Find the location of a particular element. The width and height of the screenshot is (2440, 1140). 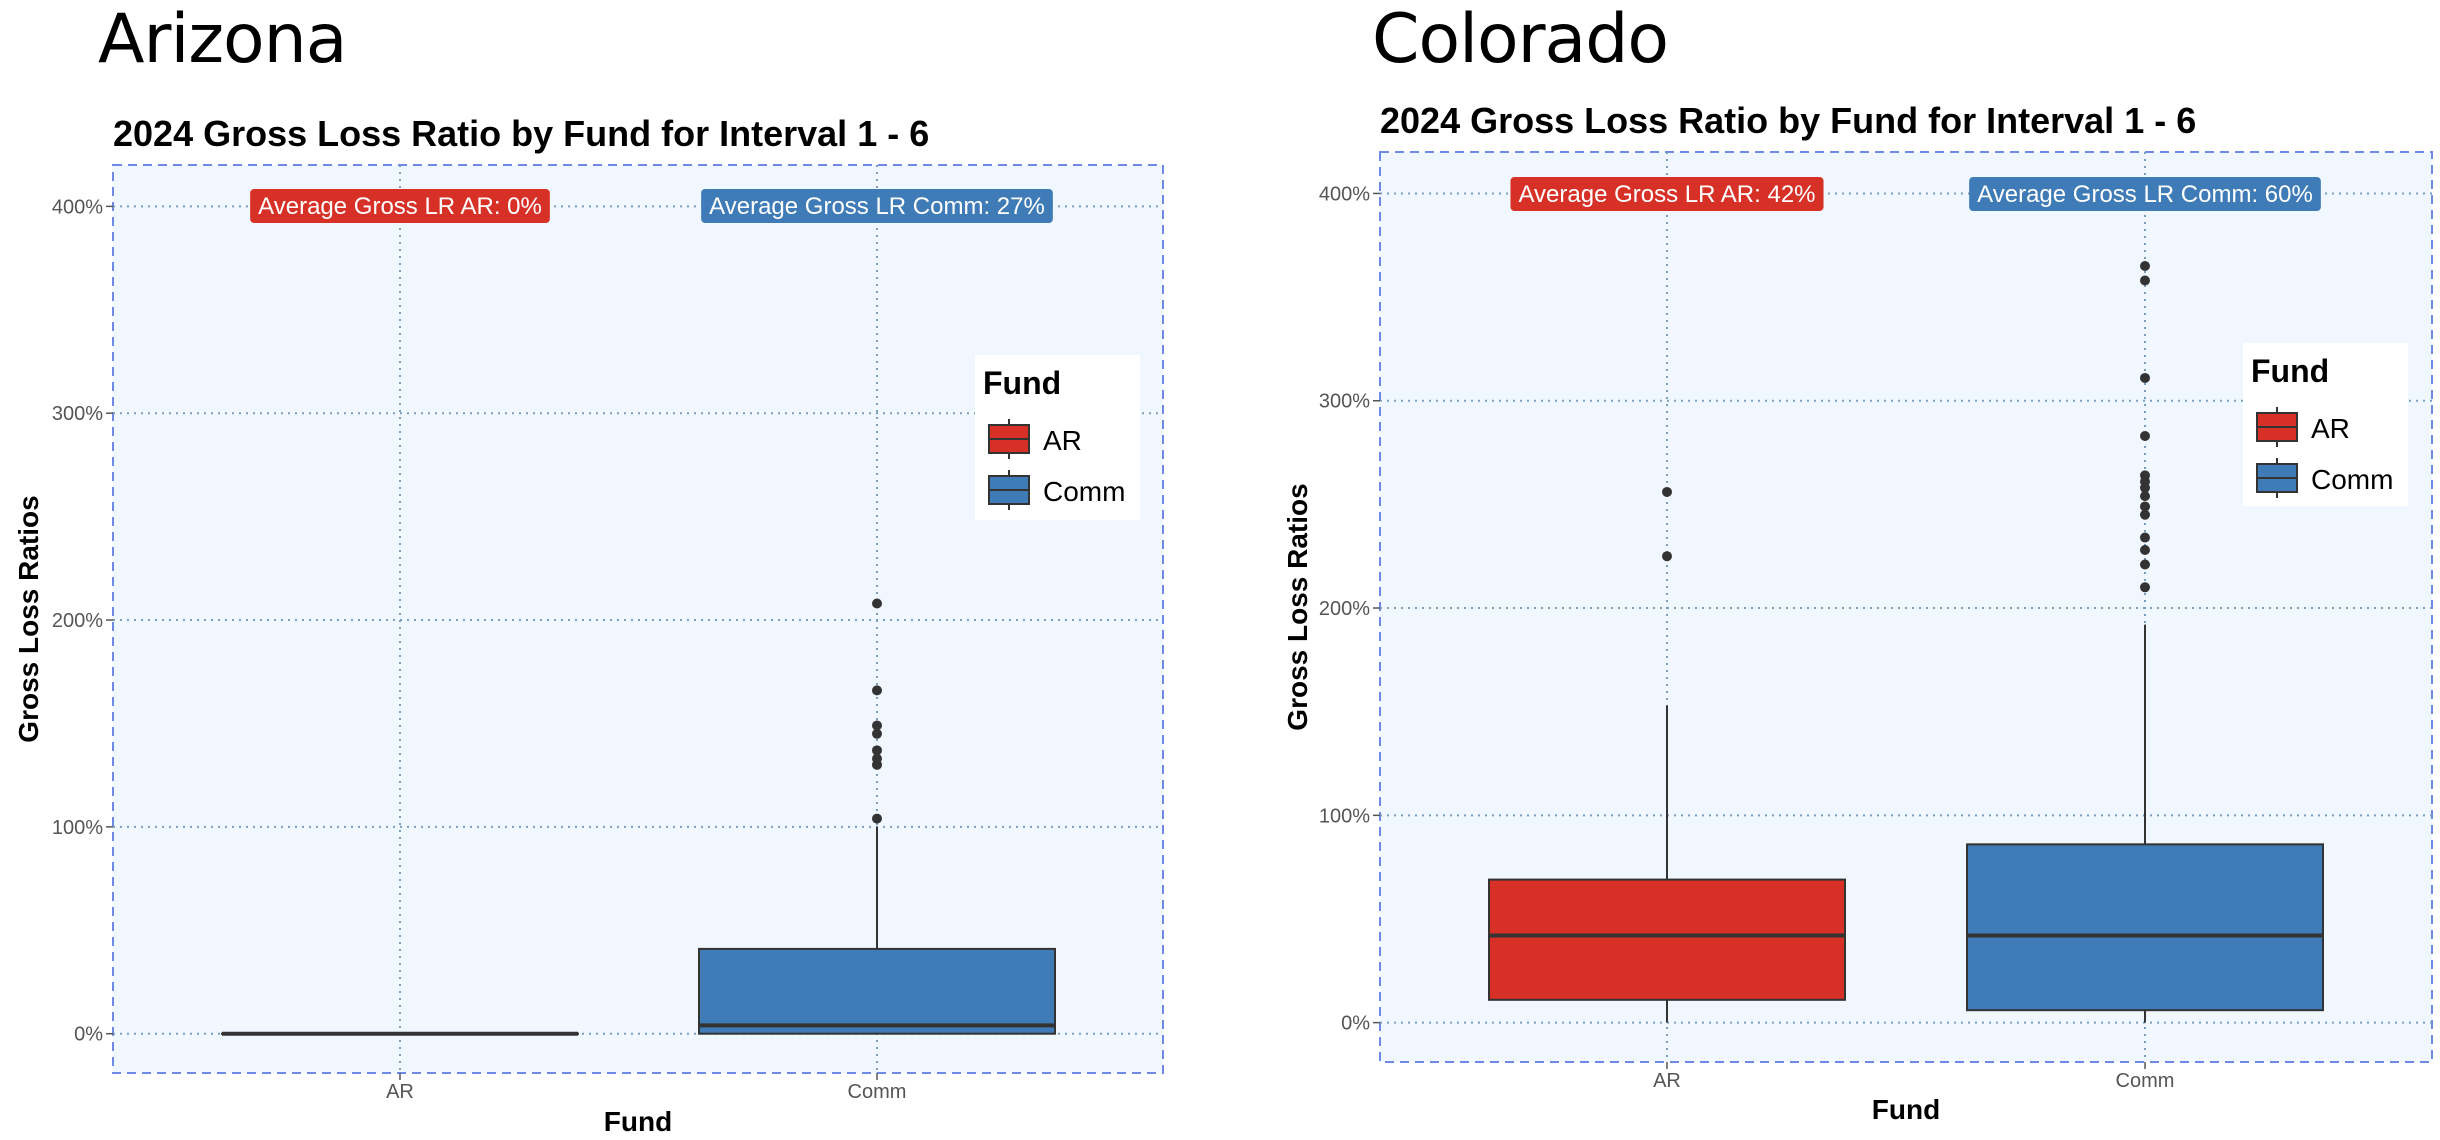

average-label-text: Average Gross LR Comm: 60% is located at coordinates (2145, 194).